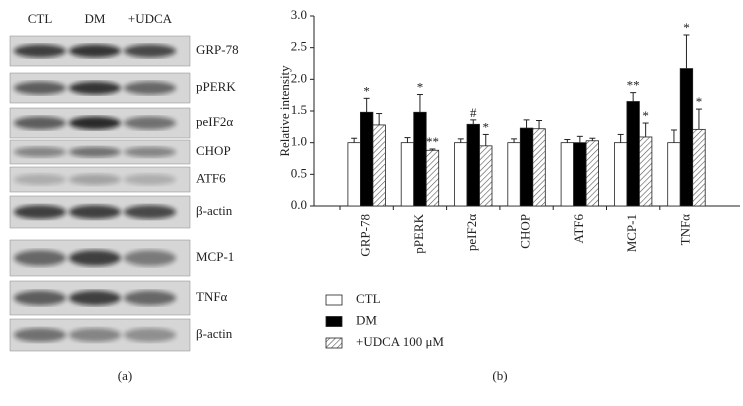 The image size is (743, 406). Describe the element at coordinates (216, 86) in the screenshot. I see `band-label: pPERK` at that location.